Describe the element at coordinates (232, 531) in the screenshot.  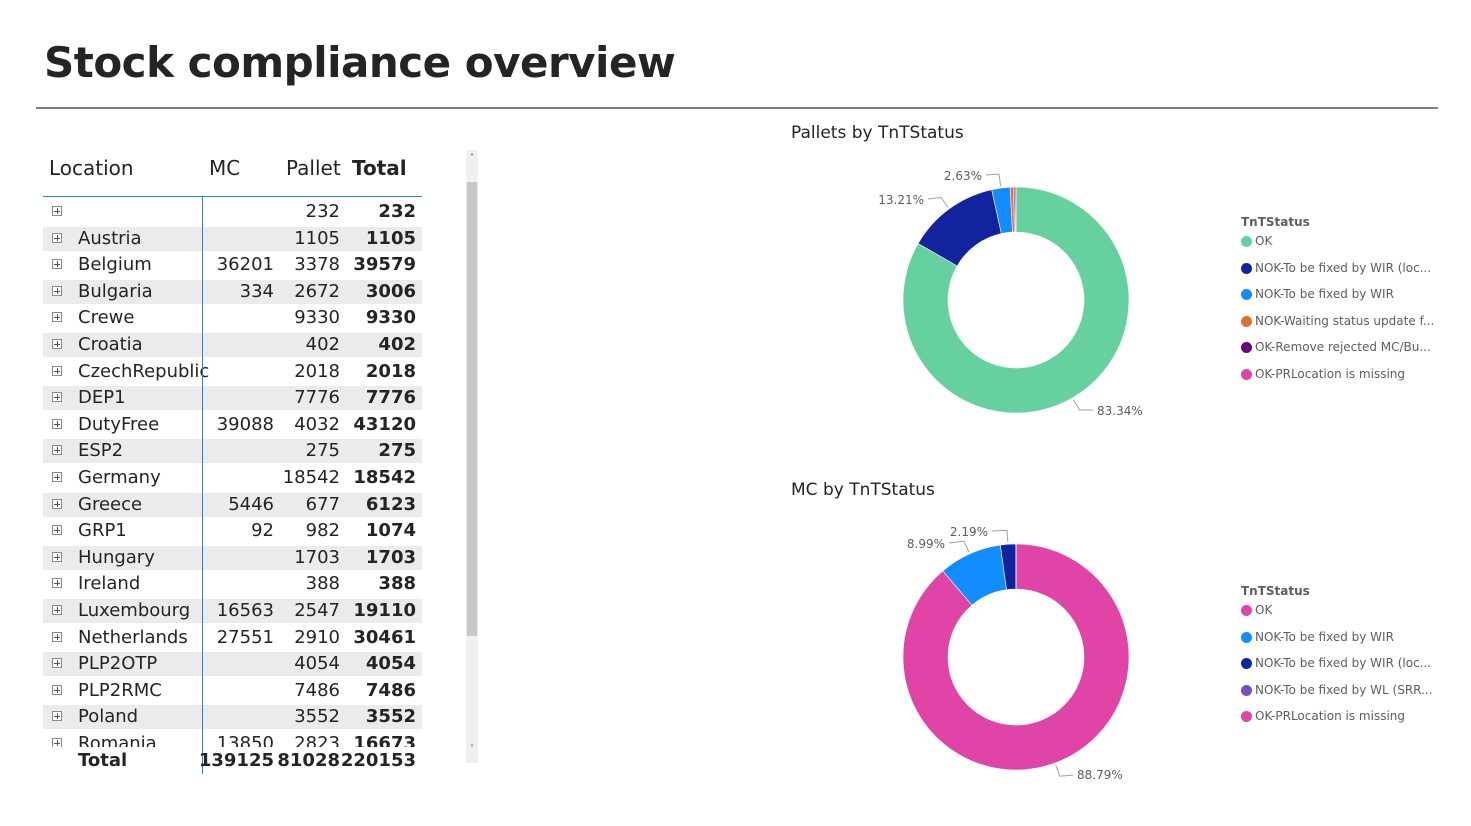
I see `table-row: GRP1 92 982 1074` at that location.